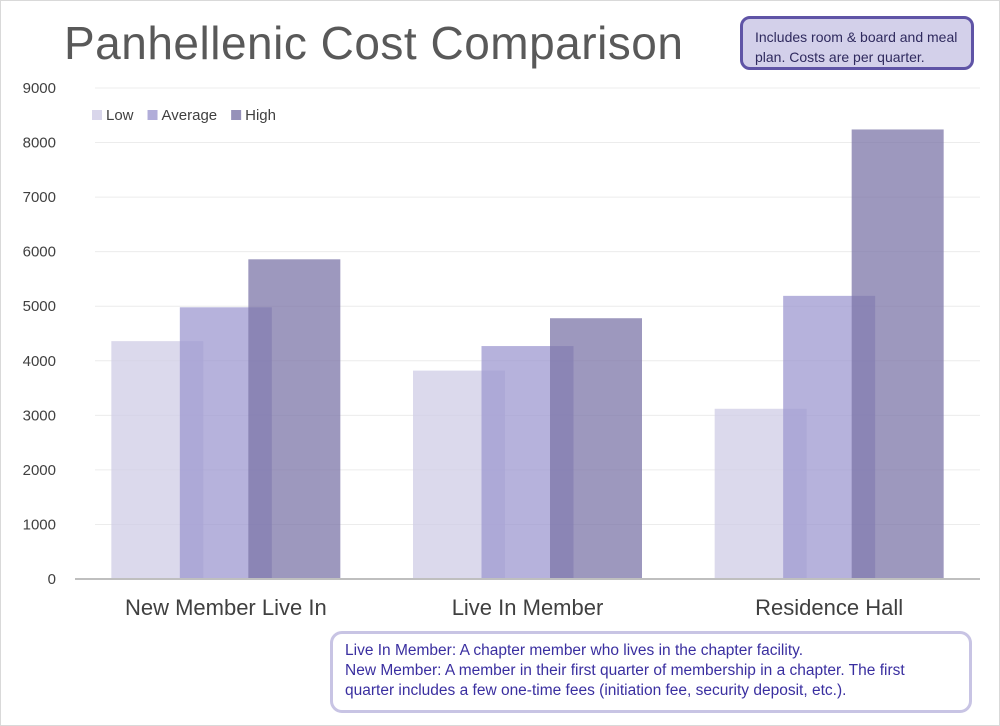 The height and width of the screenshot is (726, 1000). Describe the element at coordinates (52, 579) in the screenshot. I see `y-tick-label: 0` at that location.